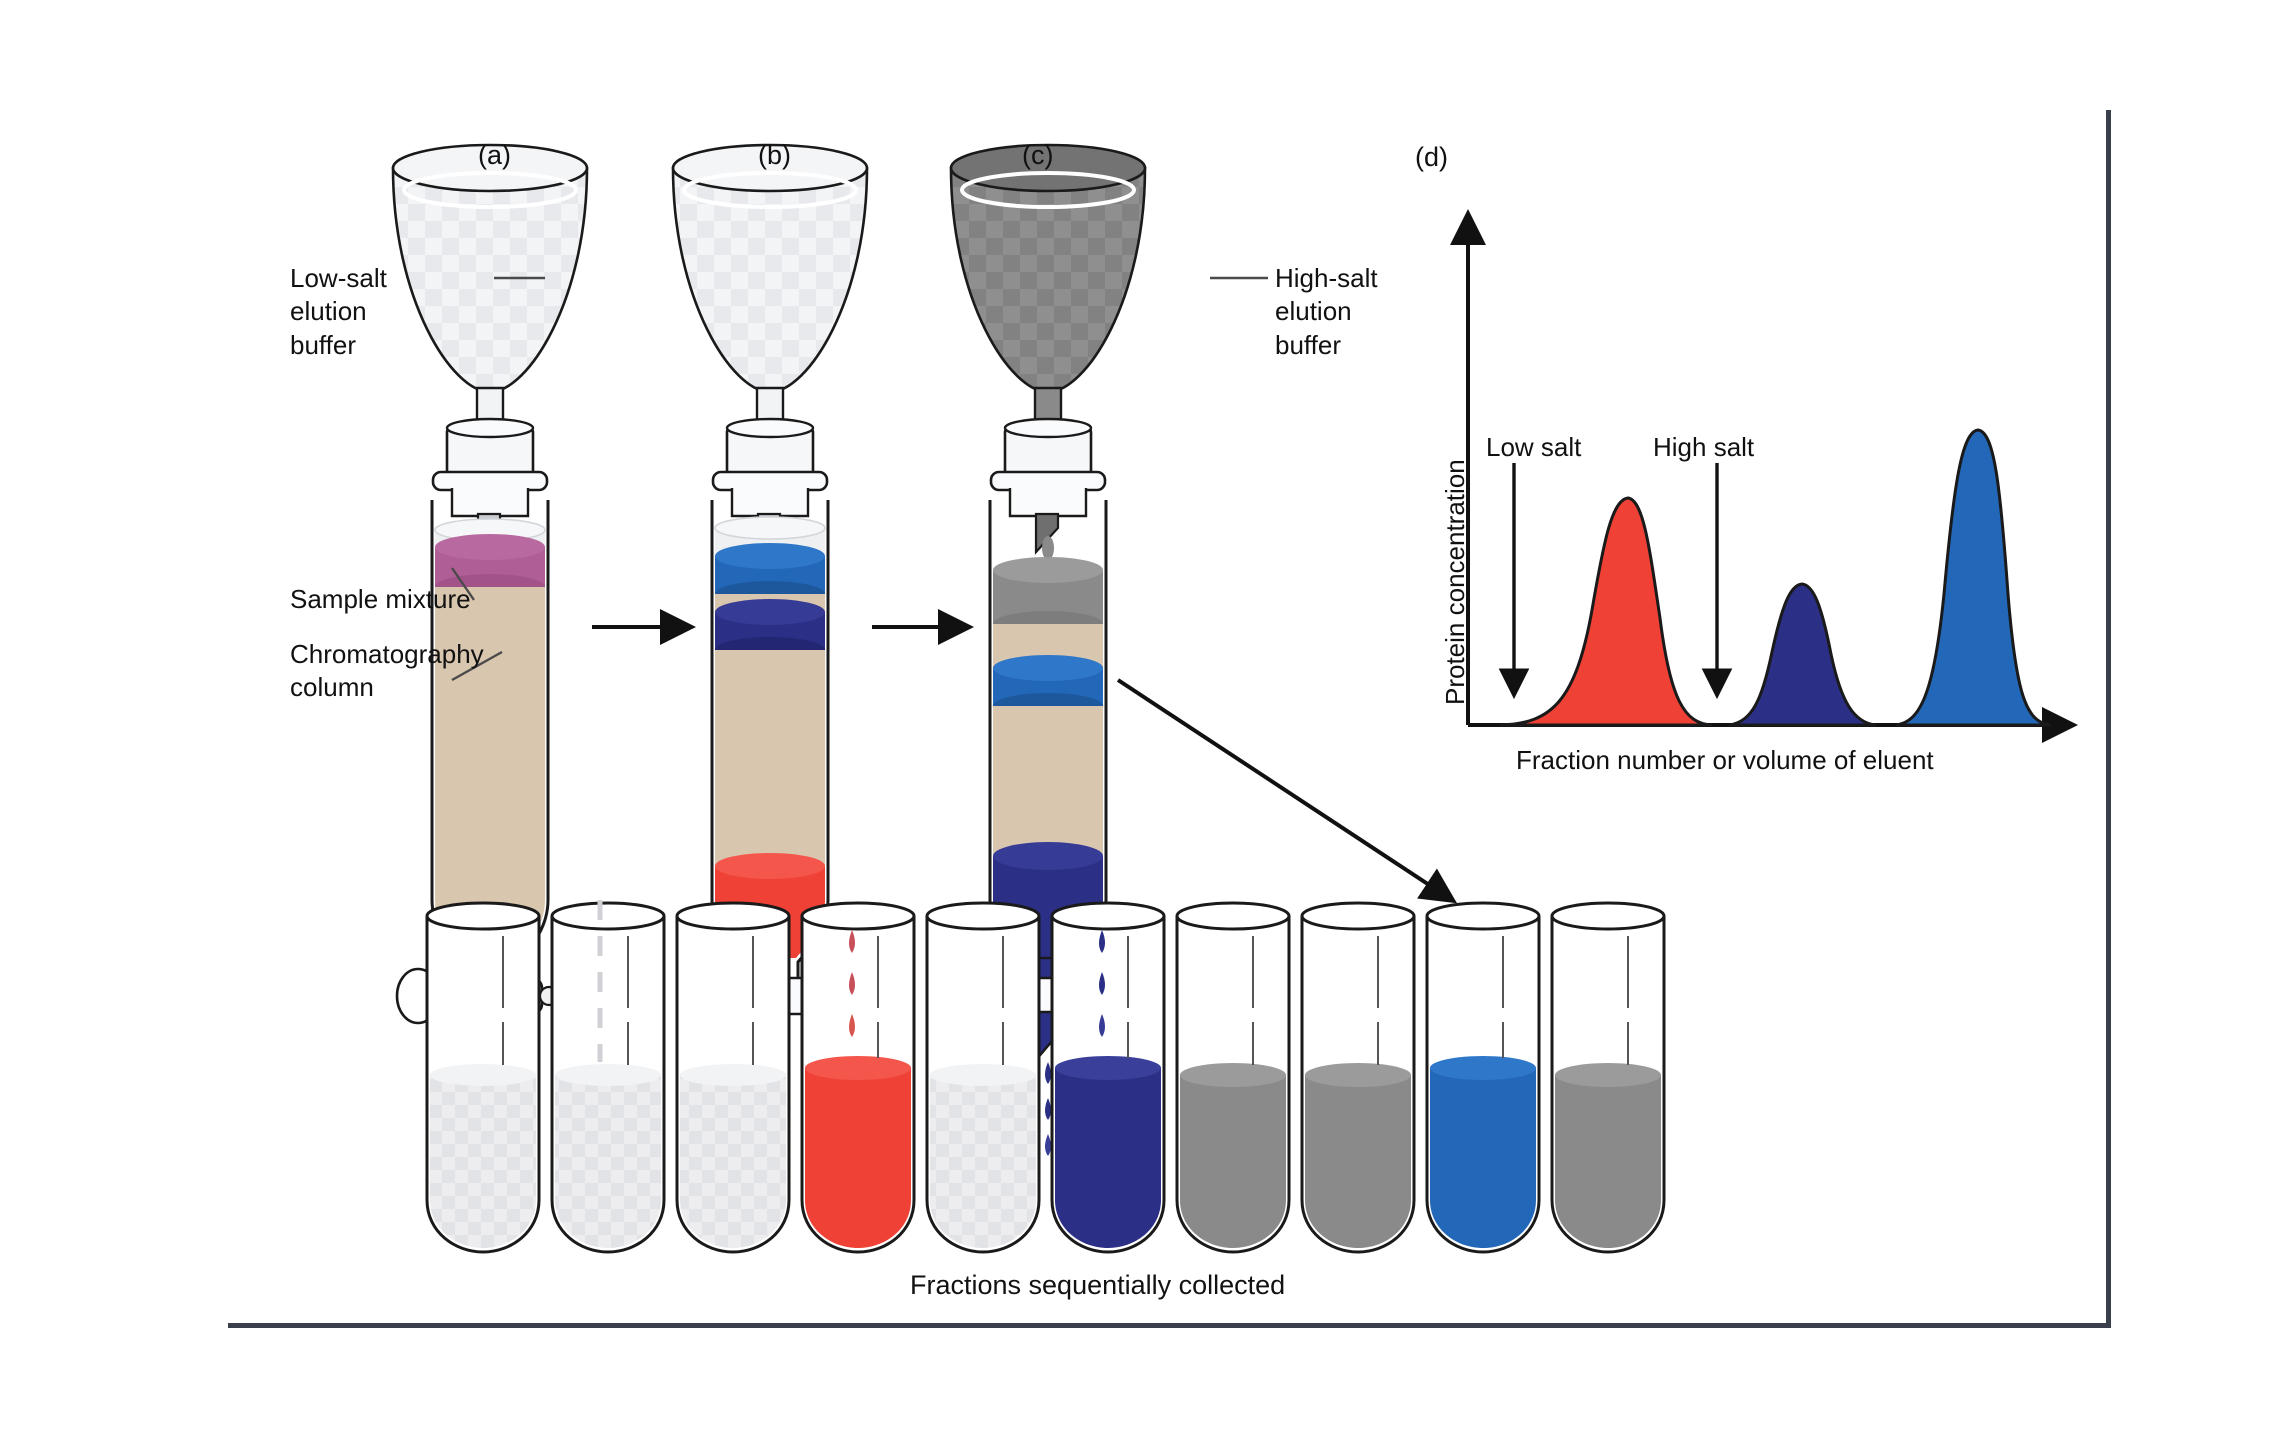 This screenshot has height=1456, width=2272. Describe the element at coordinates (1287, 791) in the screenshot. I see `process-arrow-c-to-tube` at that location.